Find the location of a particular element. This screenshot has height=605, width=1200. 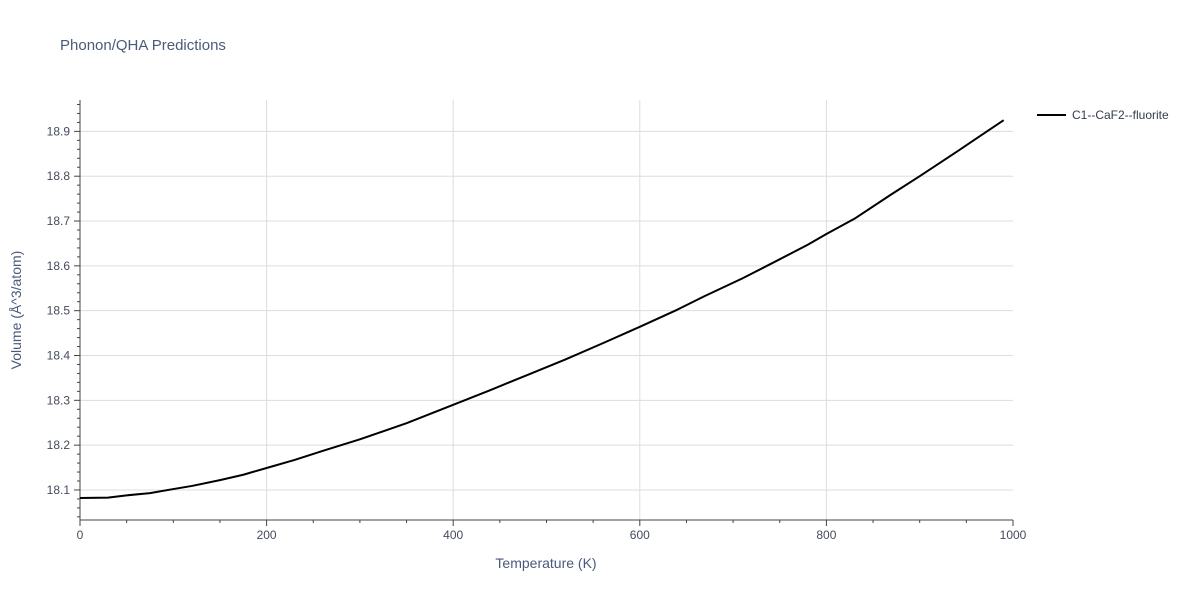

chart-title: Phonon/QHA Predictions is located at coordinates (143, 45).